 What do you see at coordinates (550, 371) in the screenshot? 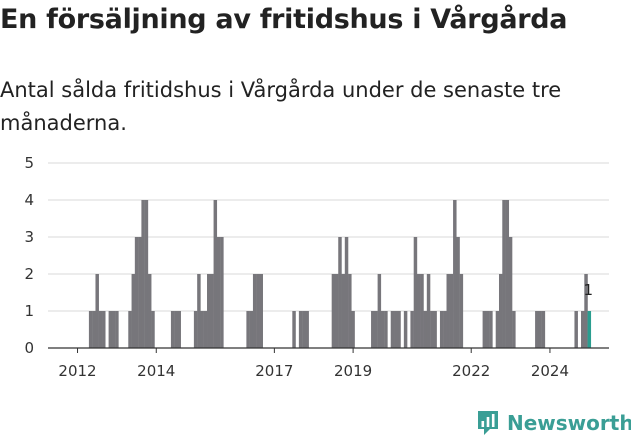
I see `x-tick-label: 2024` at bounding box center [550, 371].